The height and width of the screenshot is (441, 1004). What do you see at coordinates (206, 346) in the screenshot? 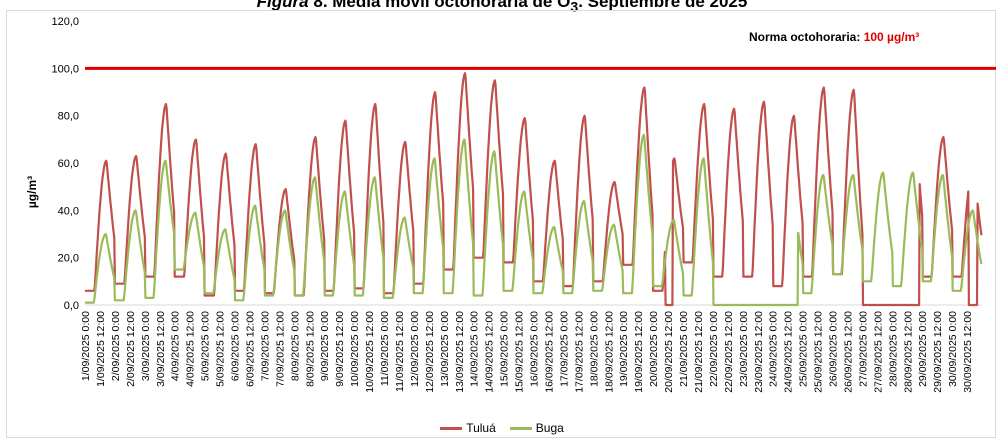
I see `x-tick-label: 5/09/2025 0:00` at bounding box center [206, 346].